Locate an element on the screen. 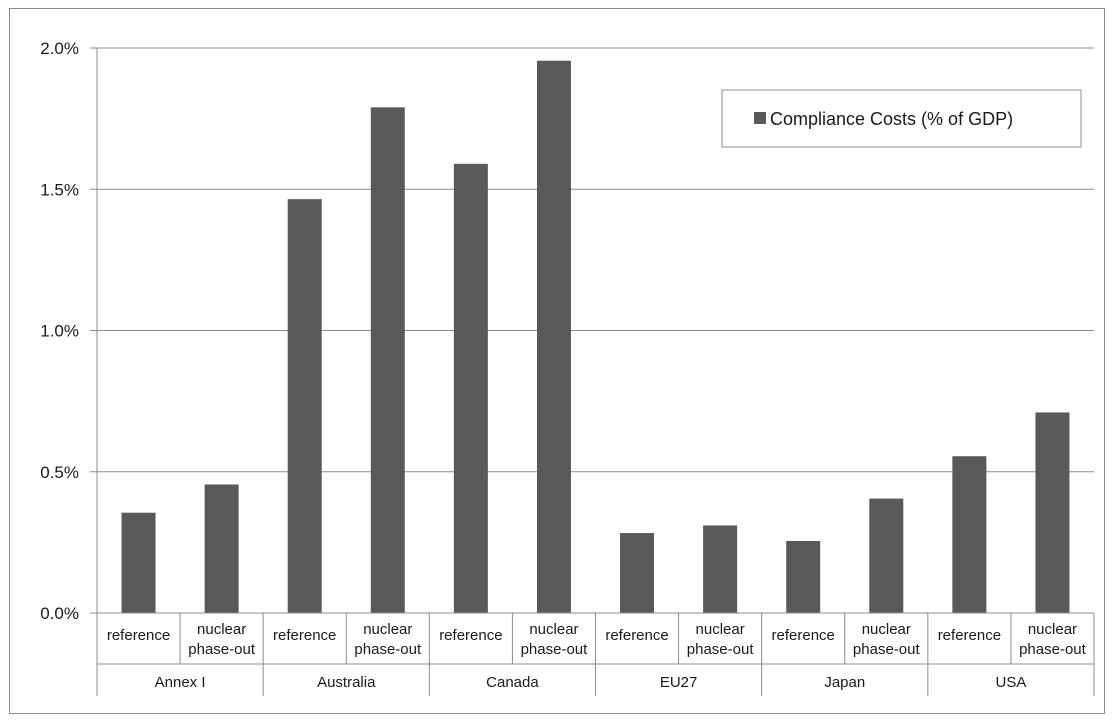 This screenshot has width=1114, height=722. group-label: Japan is located at coordinates (844, 682).